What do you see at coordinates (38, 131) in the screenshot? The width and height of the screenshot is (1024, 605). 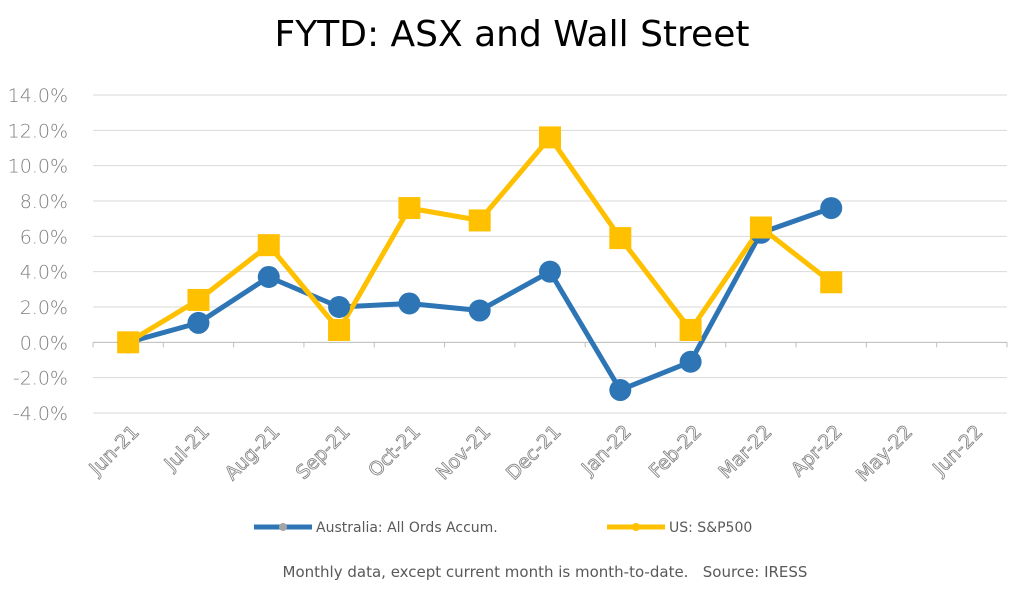 I see `y-tick-label: 12.0%` at bounding box center [38, 131].